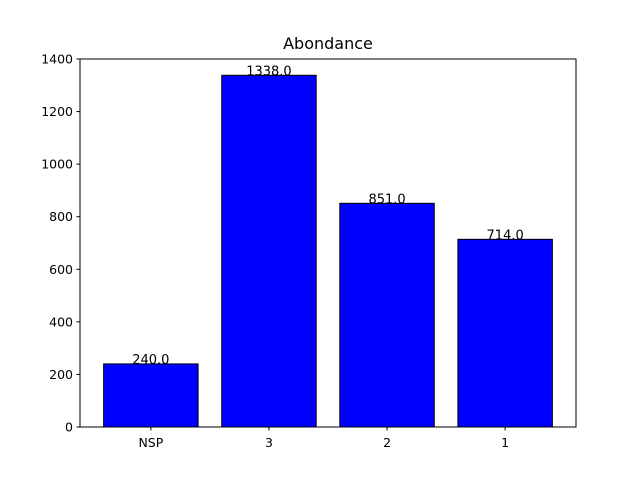 This screenshot has height=480, width=640. What do you see at coordinates (61, 374) in the screenshot?
I see `y-tick-label: 200` at bounding box center [61, 374].